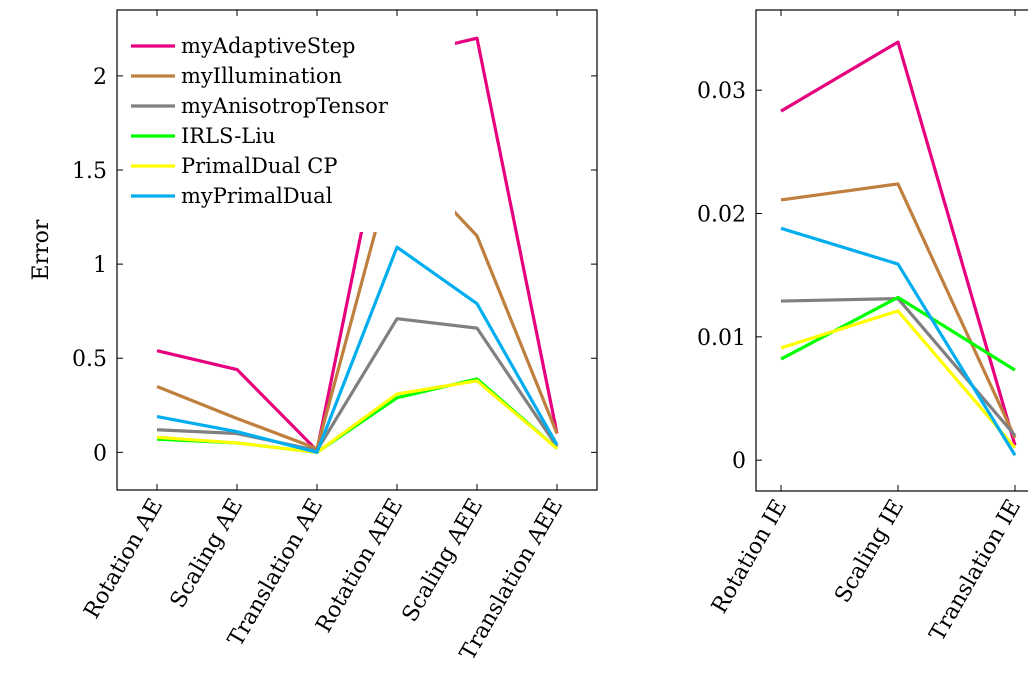 This screenshot has height=693, width=1028. Describe the element at coordinates (443, 561) in the screenshot. I see `x-tick-label: Scaling AEE` at that location.